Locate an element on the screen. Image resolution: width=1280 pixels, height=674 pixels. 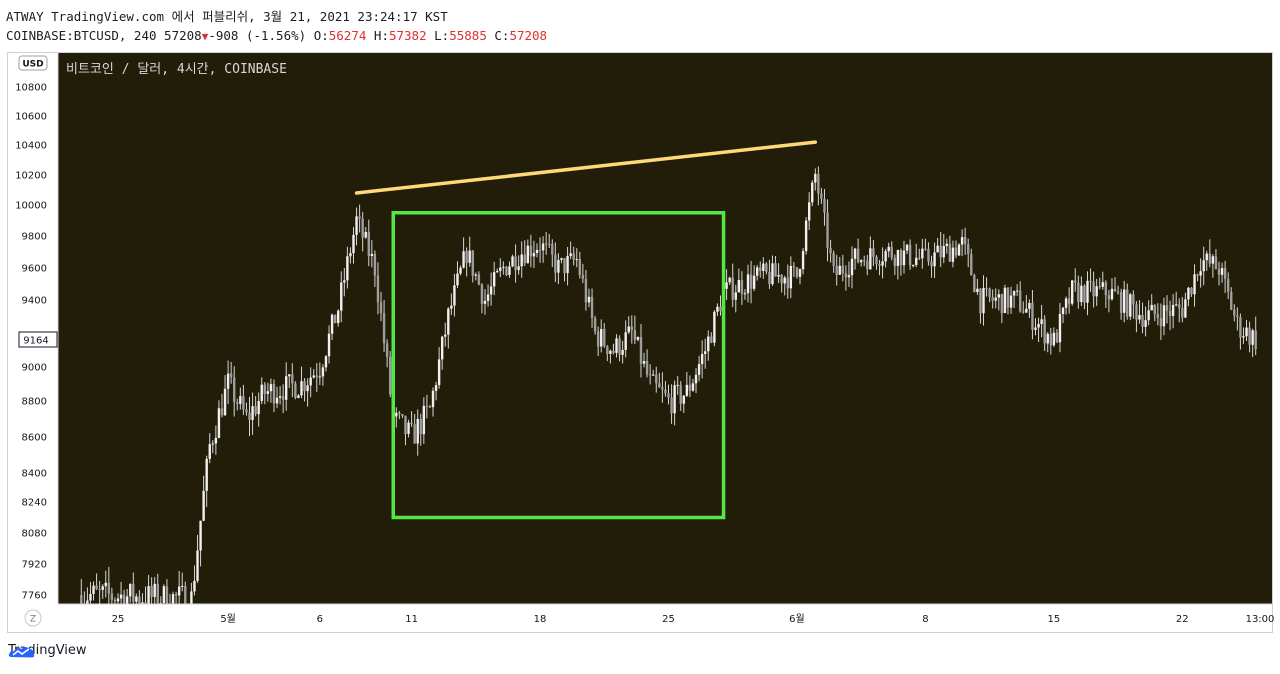
price-tick-8: 9000 is located at coordinates (34, 368).